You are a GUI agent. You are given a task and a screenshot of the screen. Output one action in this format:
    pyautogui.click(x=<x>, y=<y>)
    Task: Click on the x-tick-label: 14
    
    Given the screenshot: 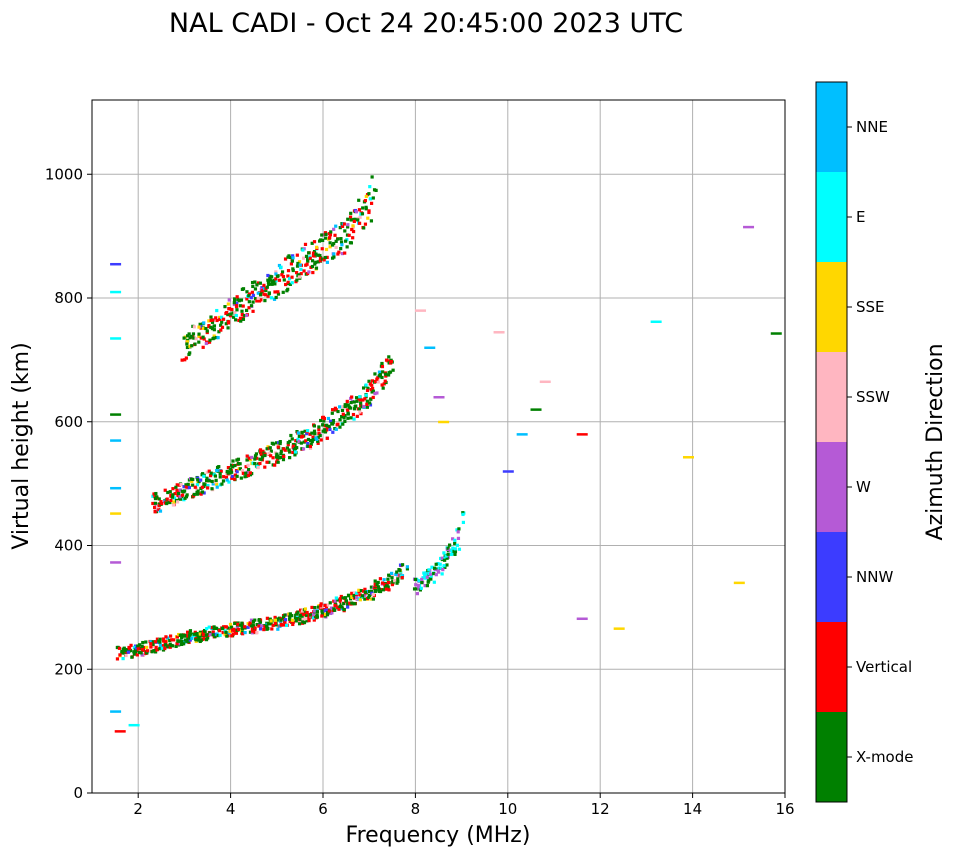 What is the action you would take?
    pyautogui.click(x=692, y=809)
    